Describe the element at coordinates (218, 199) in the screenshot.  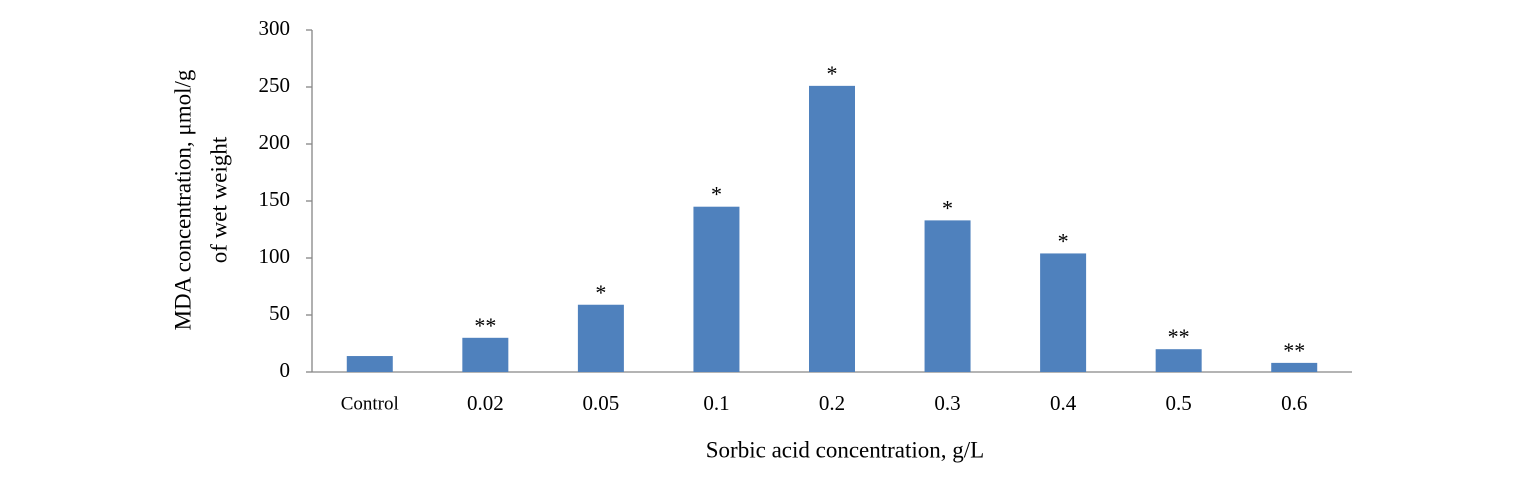
I see `y-axis-title-line: of wet weight` at that location.